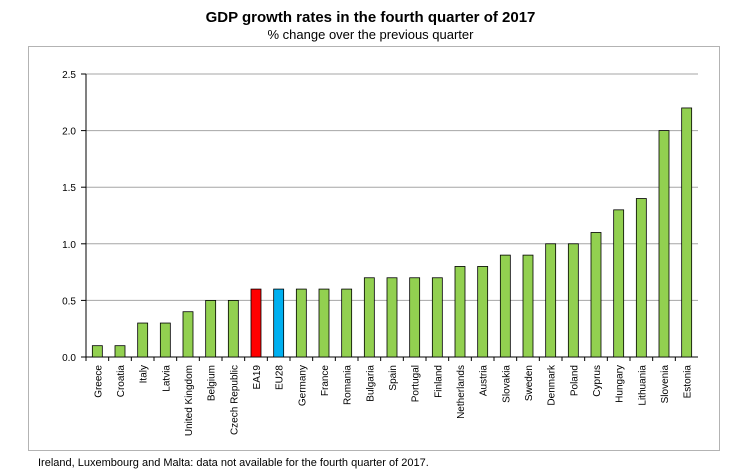 The image size is (741, 476). What do you see at coordinates (461, 392) in the screenshot?
I see `x-tick-label: Netherlands` at bounding box center [461, 392].